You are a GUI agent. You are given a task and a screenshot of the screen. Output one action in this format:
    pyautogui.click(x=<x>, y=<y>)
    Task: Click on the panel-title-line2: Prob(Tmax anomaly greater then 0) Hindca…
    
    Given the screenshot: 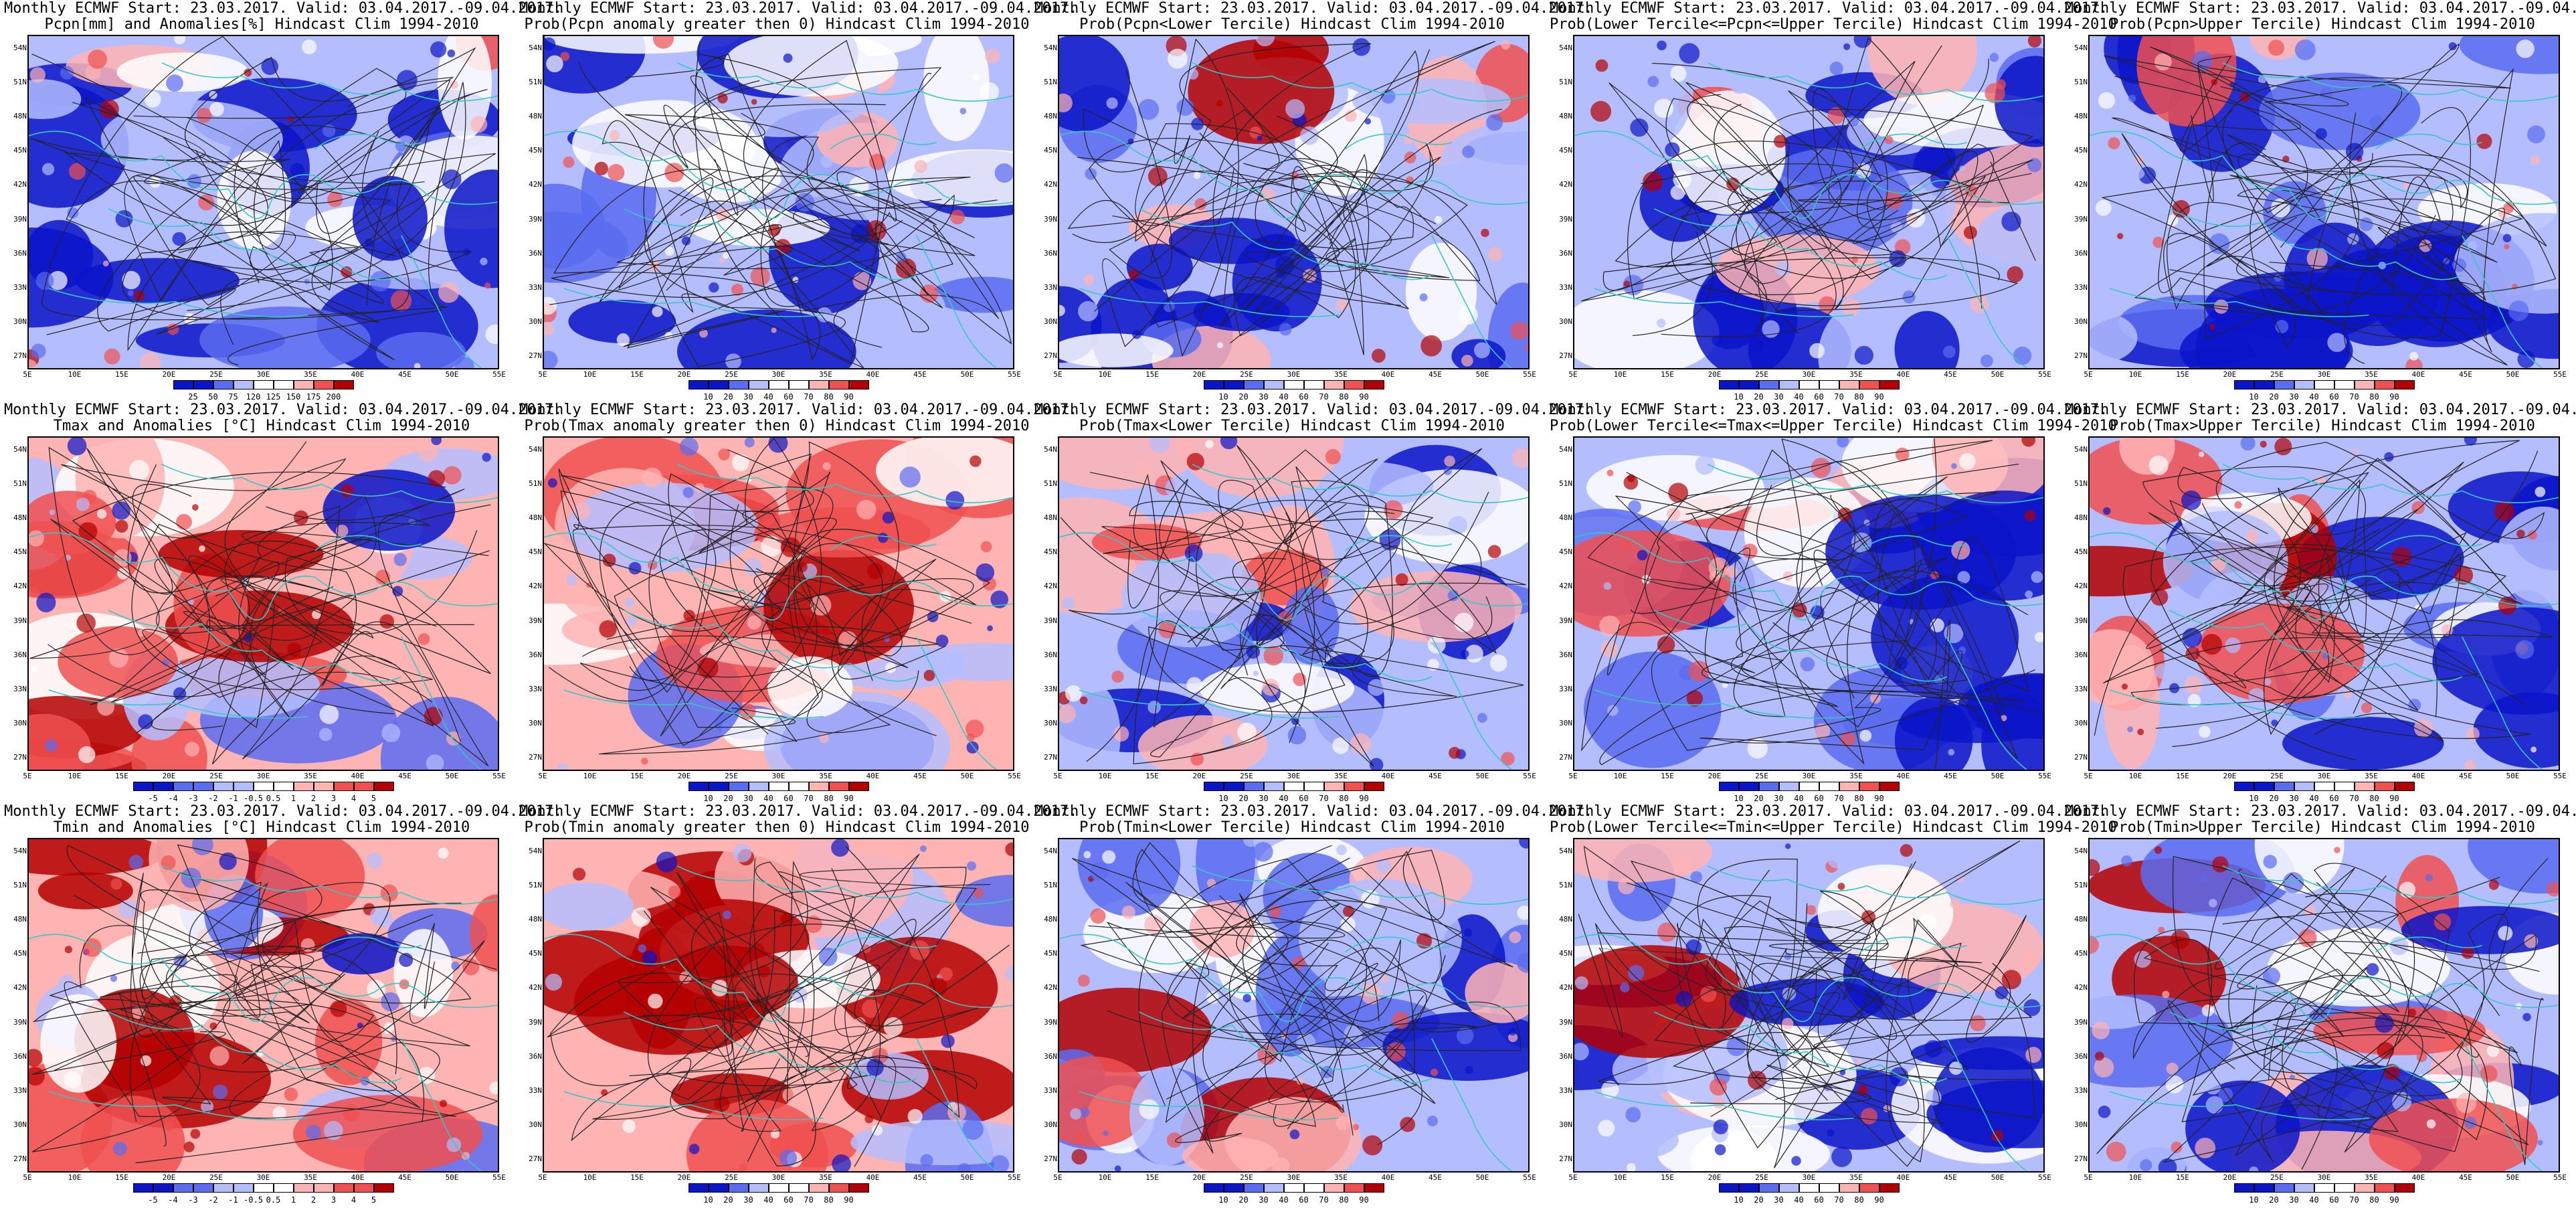 What is the action you would take?
    pyautogui.click(x=777, y=426)
    